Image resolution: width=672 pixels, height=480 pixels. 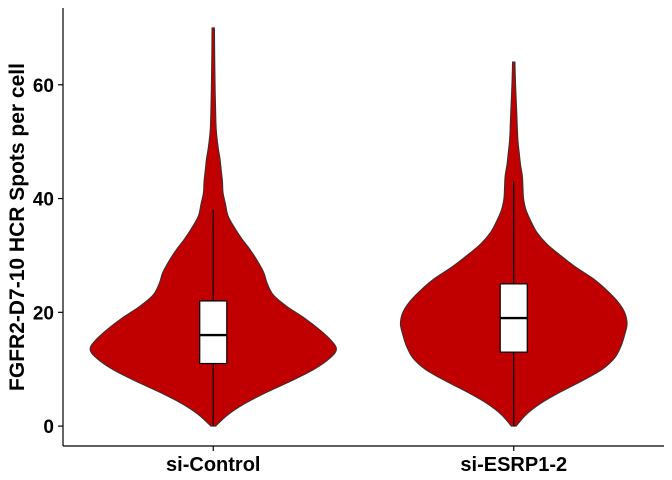 I want to click on y-axis-title: FGFR2-D7-10 HCR Spots per cell, so click(x=17, y=227).